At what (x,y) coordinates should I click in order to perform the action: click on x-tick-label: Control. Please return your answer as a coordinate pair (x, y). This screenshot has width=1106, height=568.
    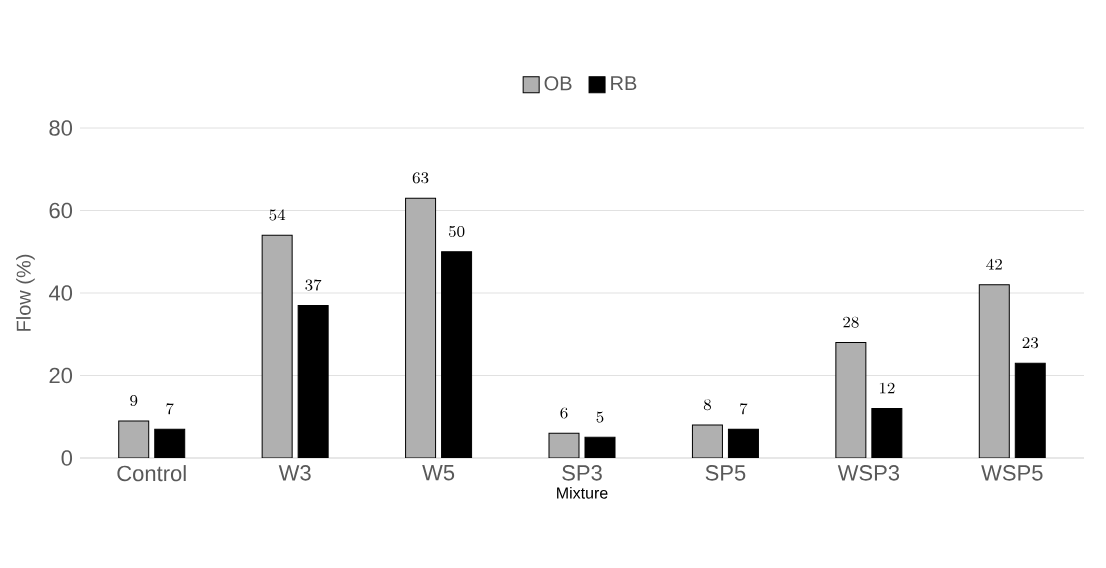
    Looking at the image, I should click on (151, 473).